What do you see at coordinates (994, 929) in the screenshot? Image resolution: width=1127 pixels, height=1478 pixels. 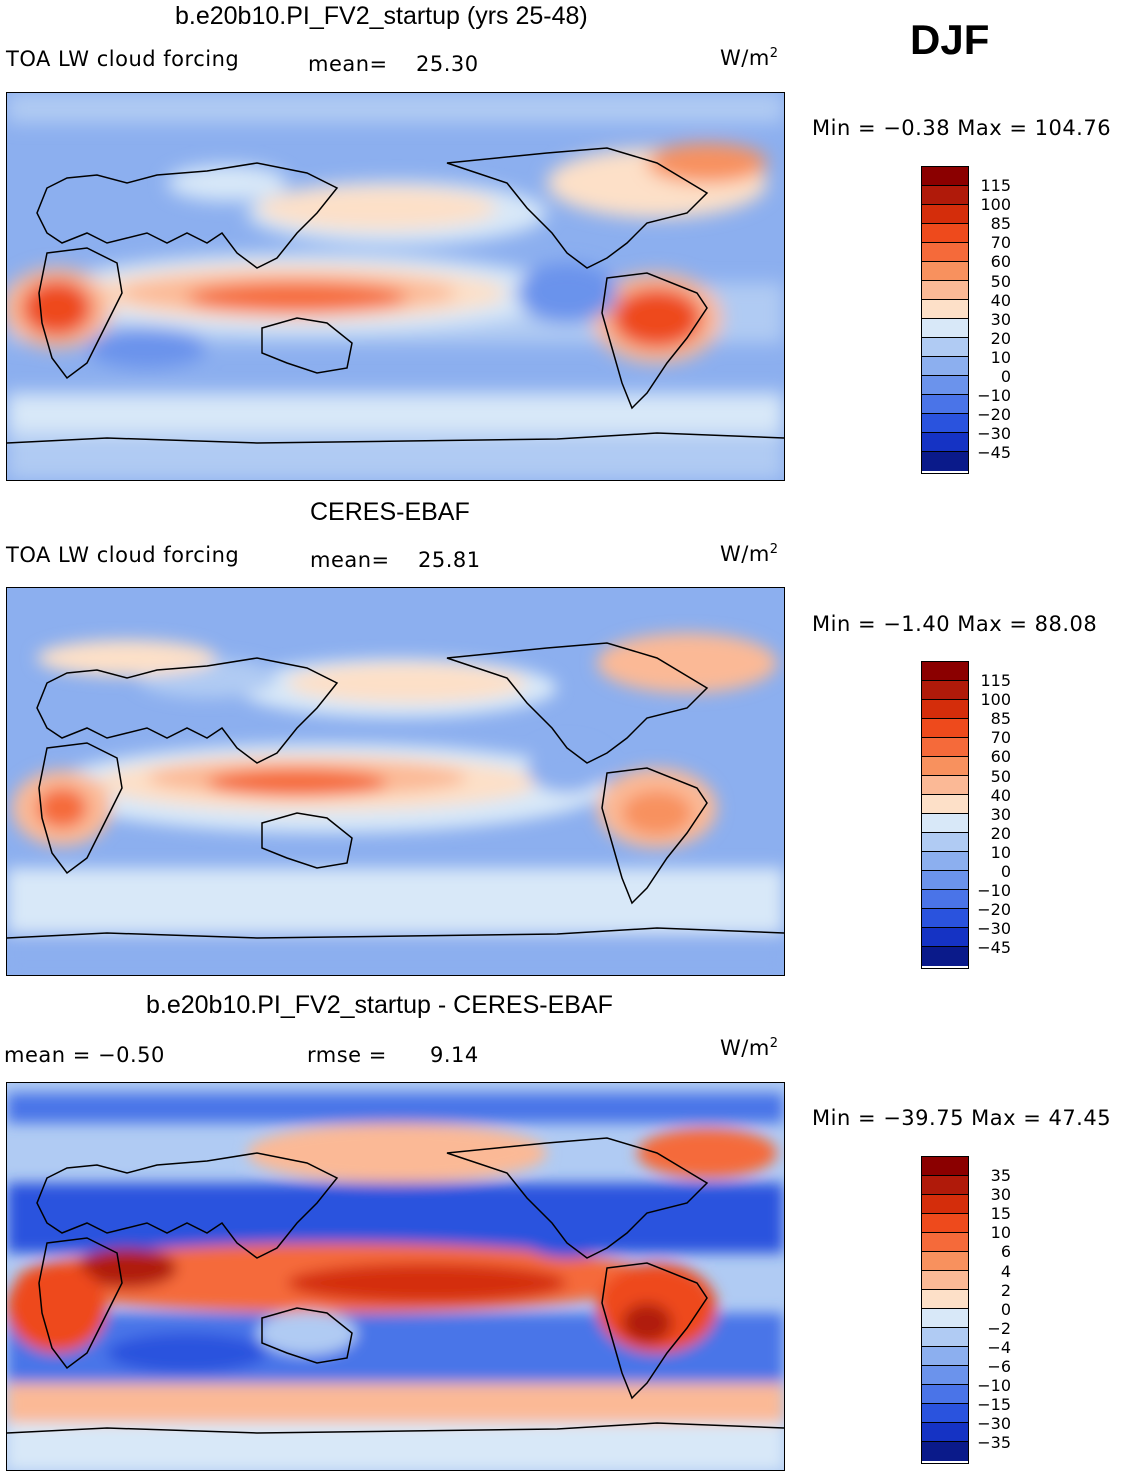 I see `panel2-colorbar-tick: −30` at bounding box center [994, 929].